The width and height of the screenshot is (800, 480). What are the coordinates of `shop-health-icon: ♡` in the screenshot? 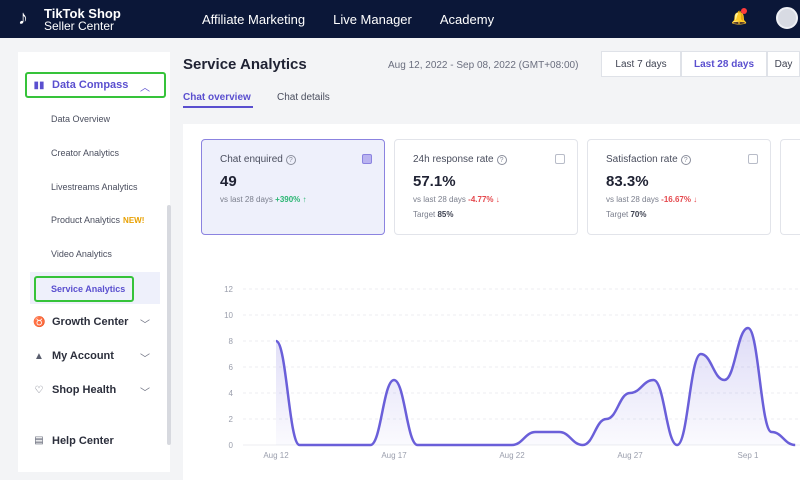 It's located at (39, 390).